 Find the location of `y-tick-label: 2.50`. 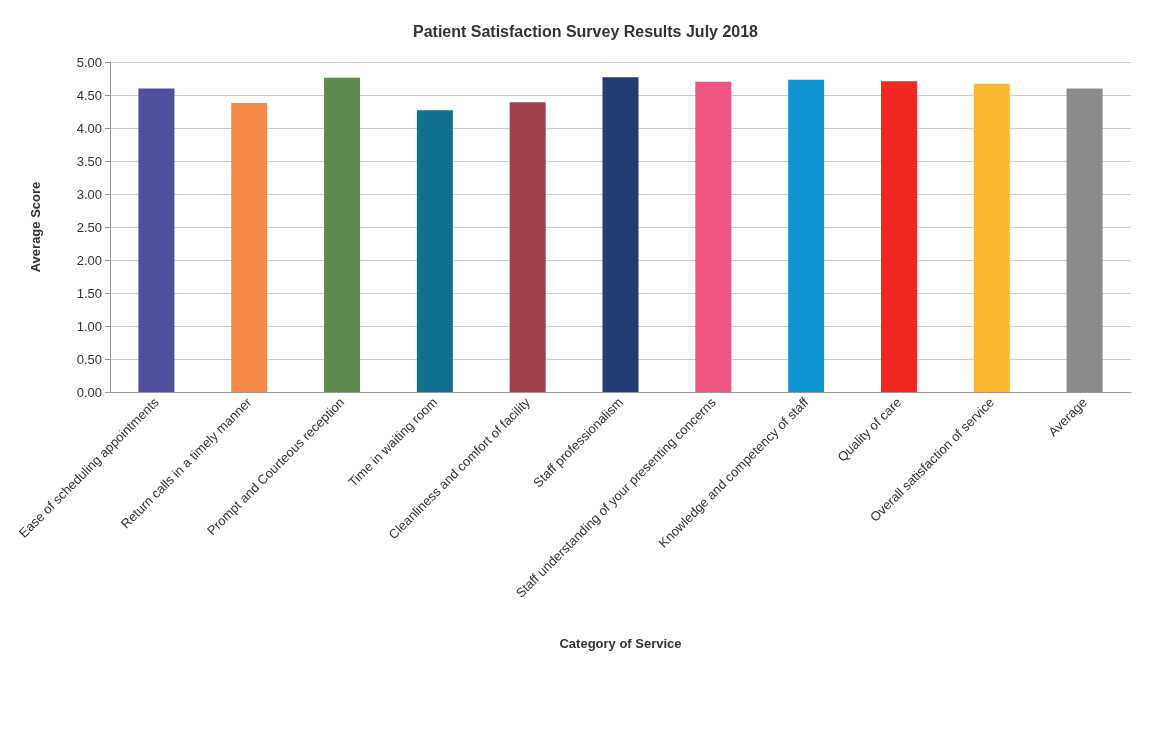

y-tick-label: 2.50 is located at coordinates (89, 227).